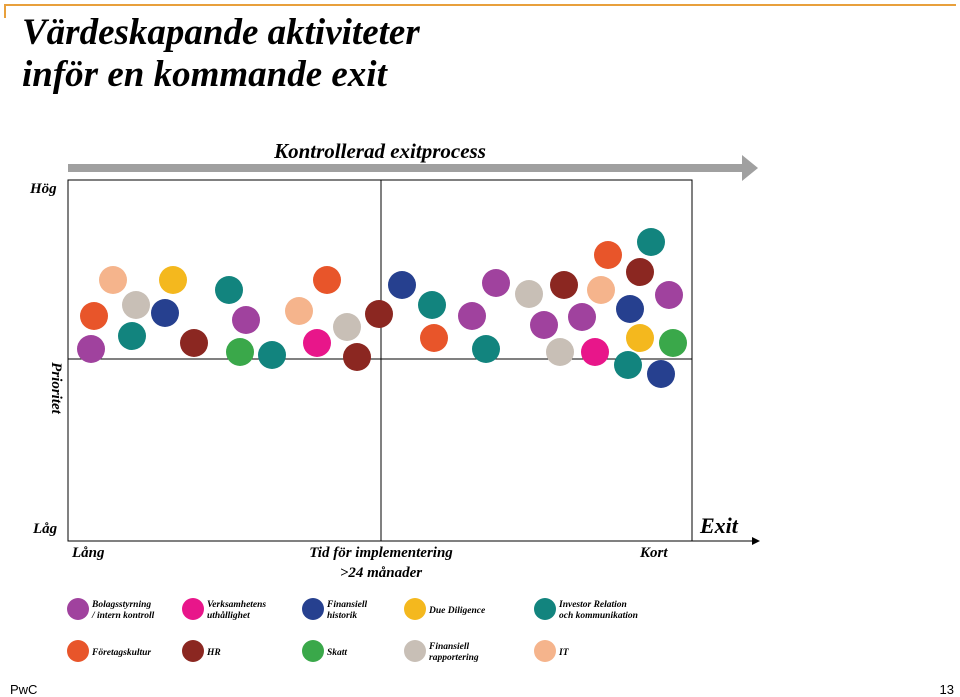  I want to click on legend-label: Due Diligence, so click(457, 611).